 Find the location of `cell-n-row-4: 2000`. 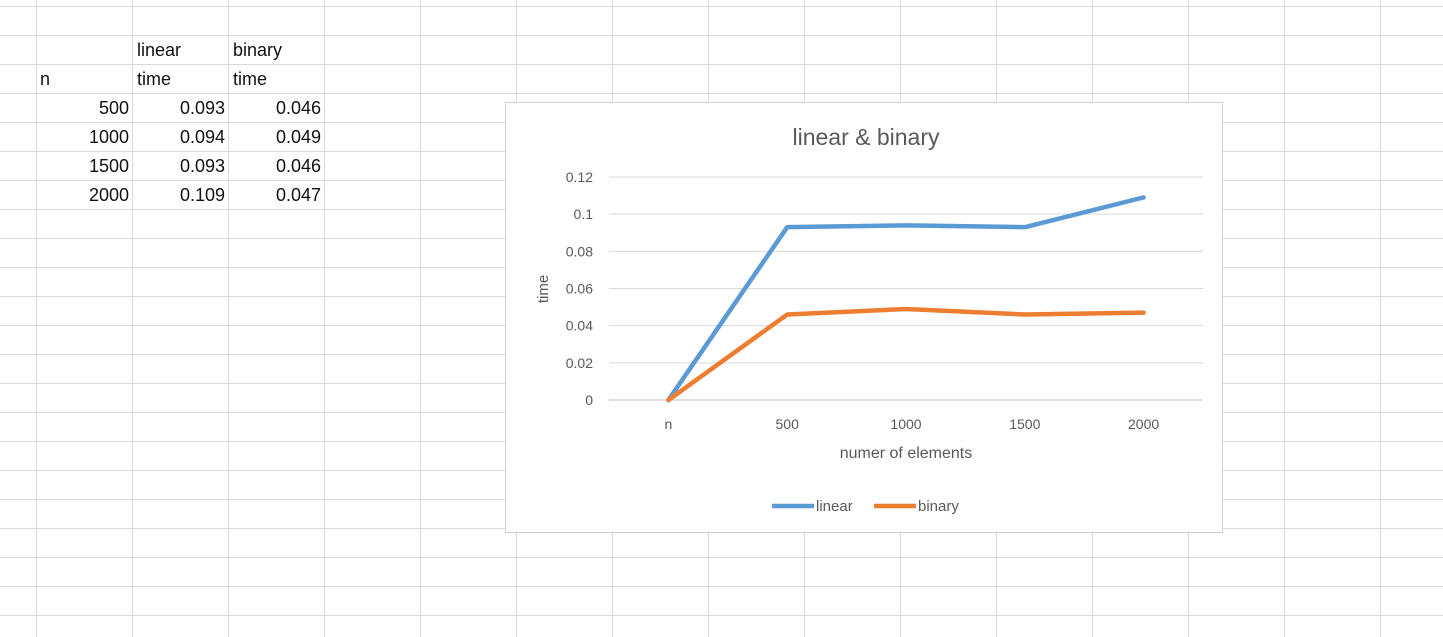

cell-n-row-4: 2000 is located at coordinates (108, 195).